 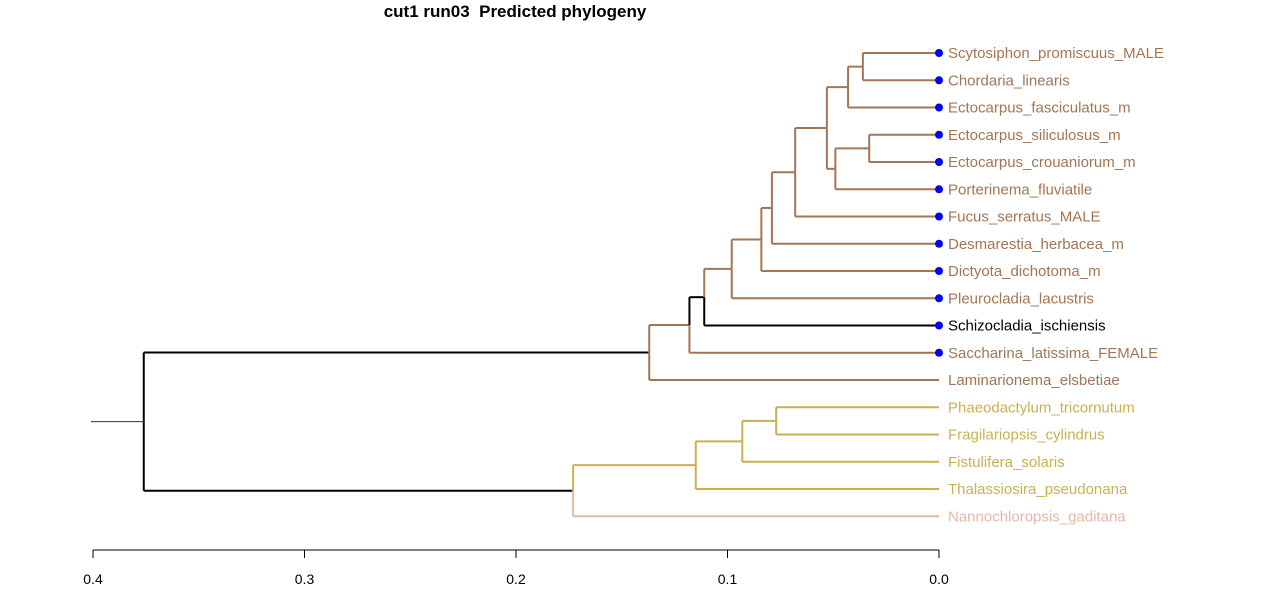 I want to click on leaf-label: Fucus_serratus_MALE, so click(x=1024, y=217).